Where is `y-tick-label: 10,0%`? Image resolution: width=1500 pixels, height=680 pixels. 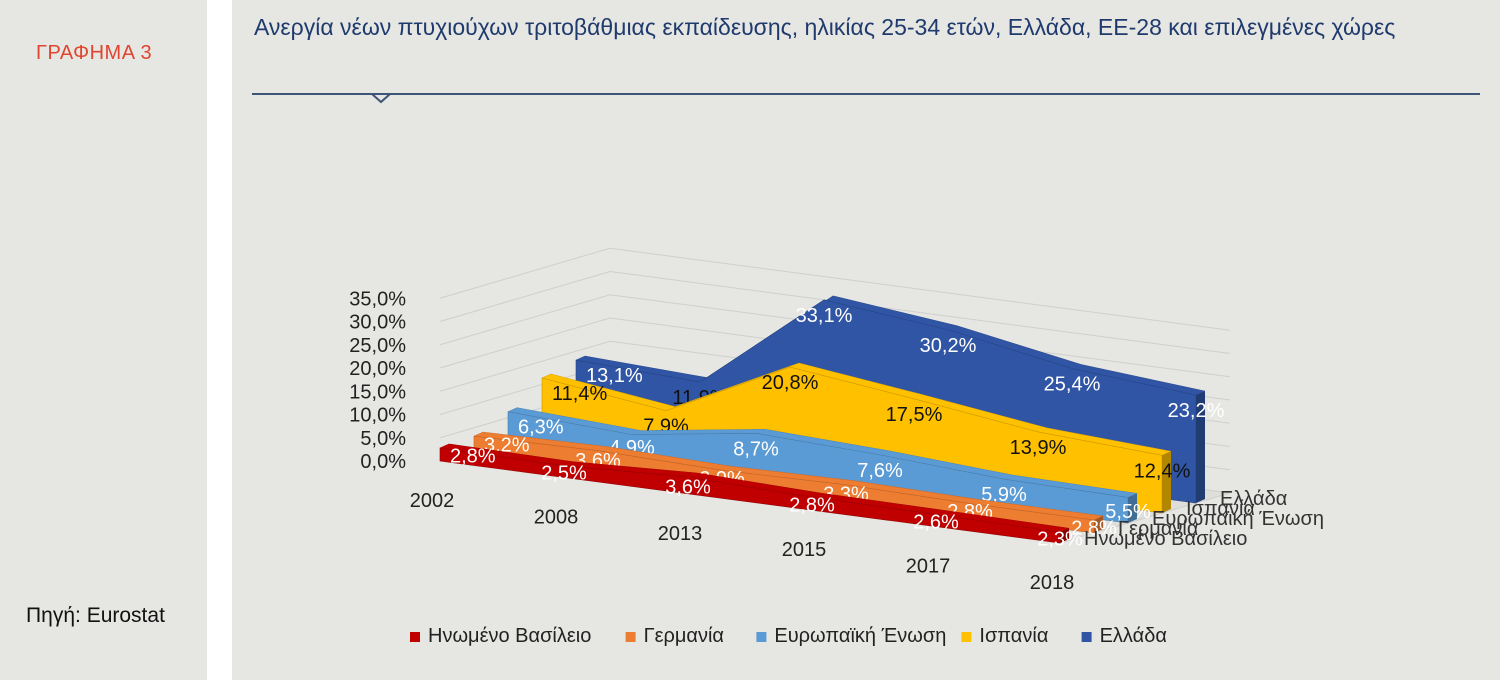
y-tick-label: 10,0% is located at coordinates (377, 416).